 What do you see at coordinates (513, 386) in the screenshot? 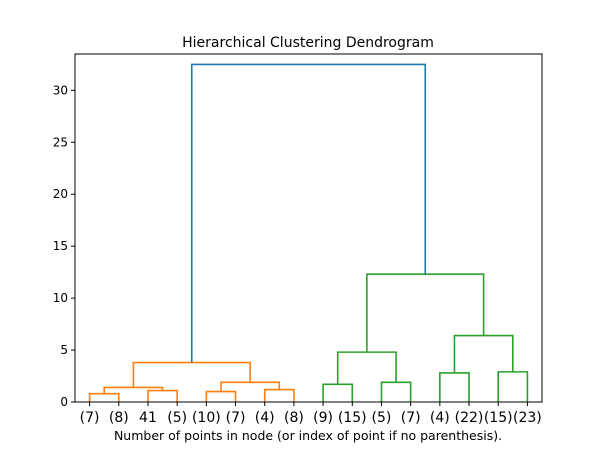
I see `dendrogram-link-l` at bounding box center [513, 386].